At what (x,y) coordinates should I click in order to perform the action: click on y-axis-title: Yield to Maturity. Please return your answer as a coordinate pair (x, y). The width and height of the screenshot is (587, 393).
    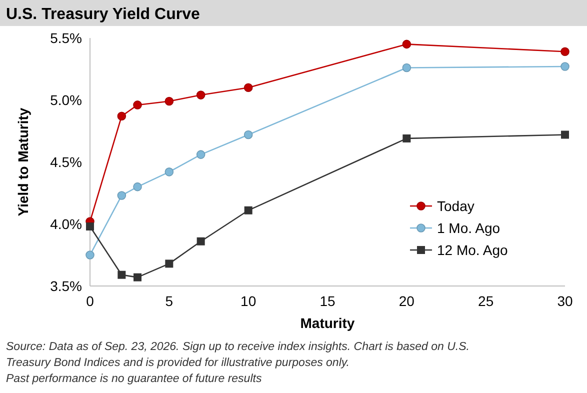
    Looking at the image, I should click on (23, 162).